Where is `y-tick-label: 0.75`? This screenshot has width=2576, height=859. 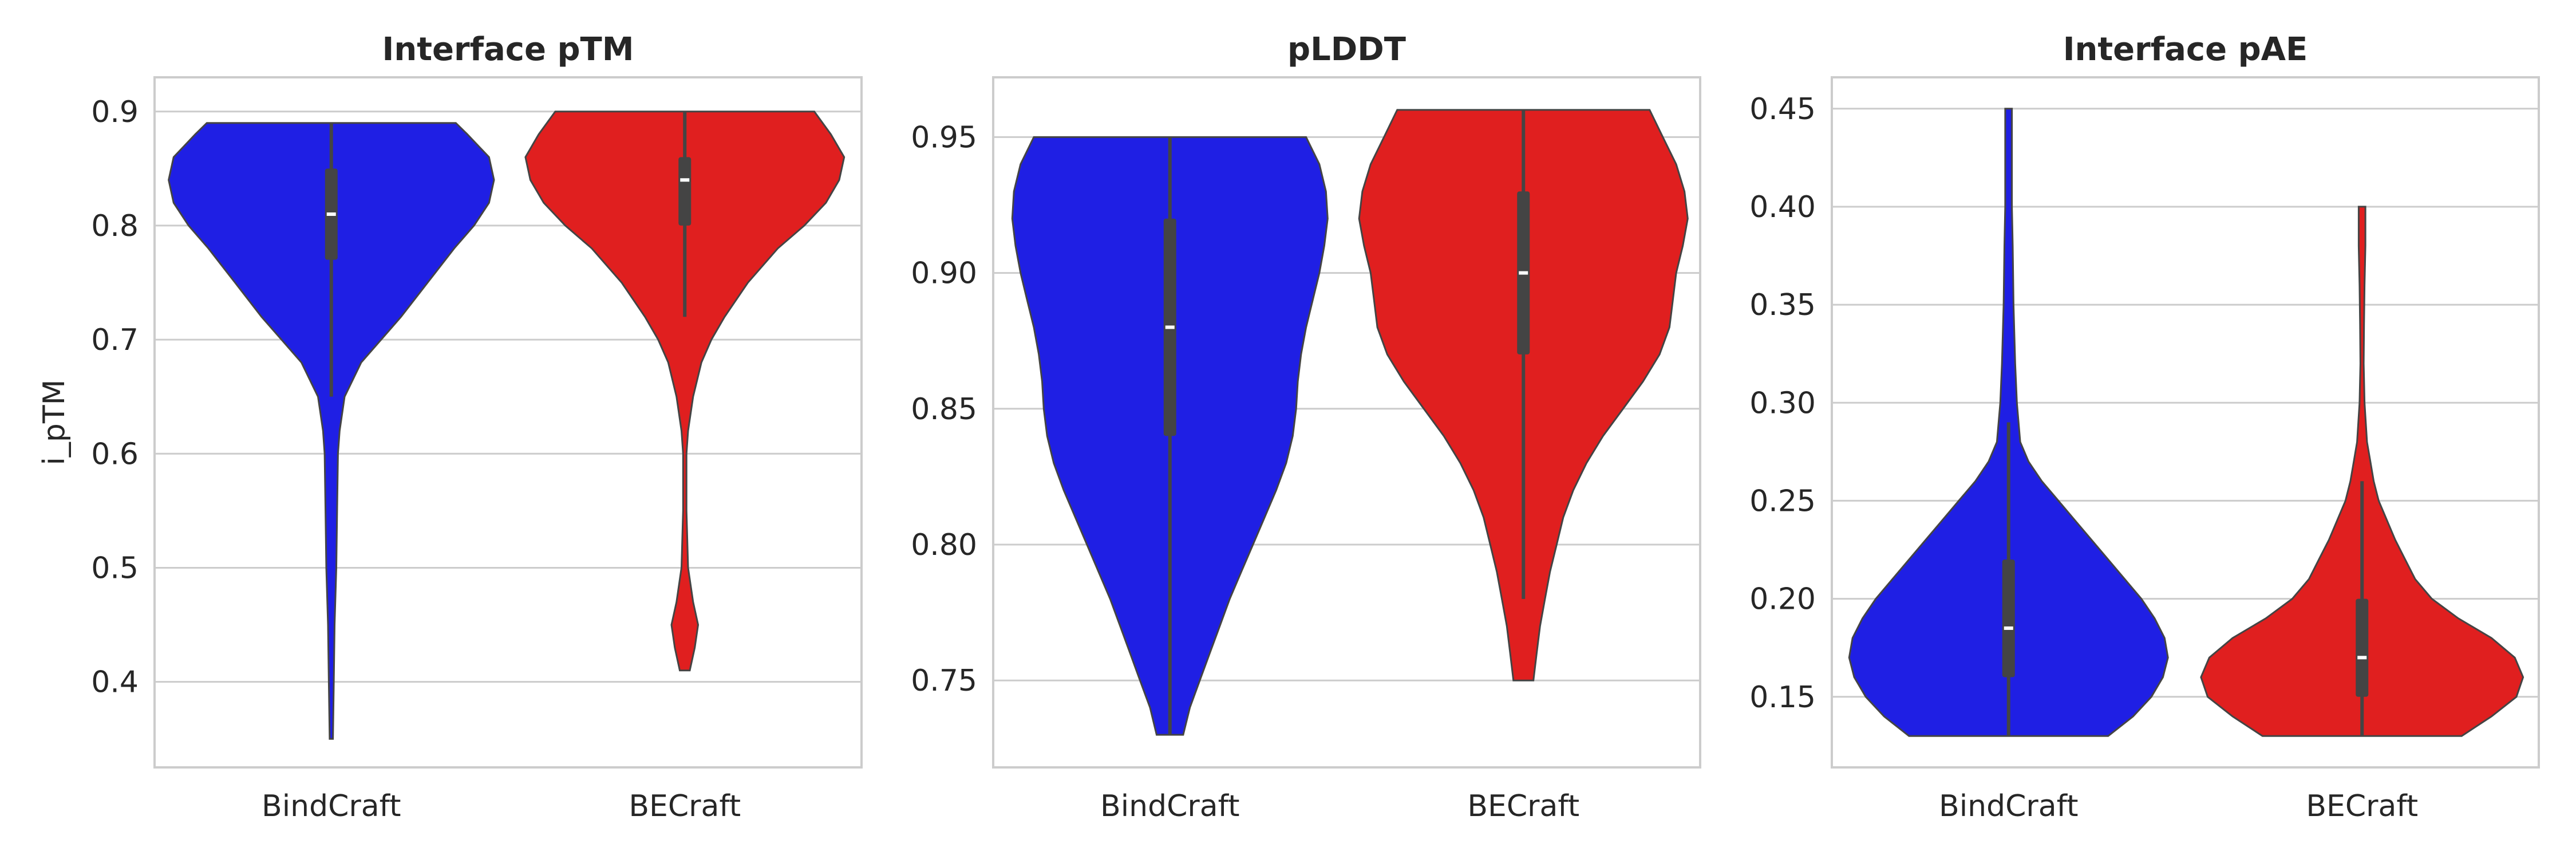
y-tick-label: 0.75 is located at coordinates (944, 681).